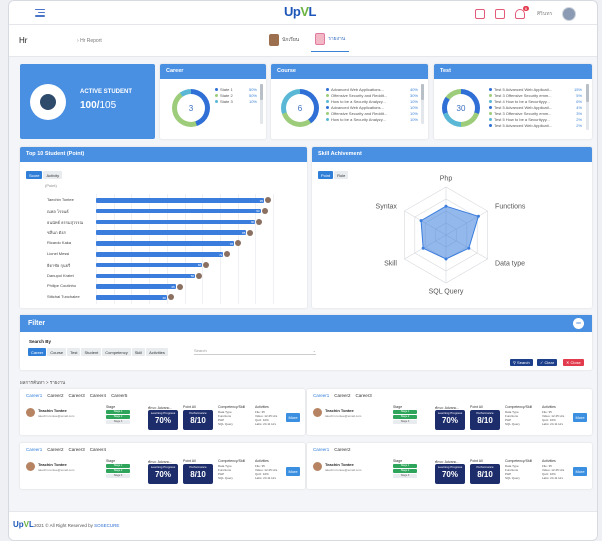 The height and width of the screenshot is (541, 602). Describe the element at coordinates (255, 351) in the screenshot. I see `search-input: Search ⌄` at that location.